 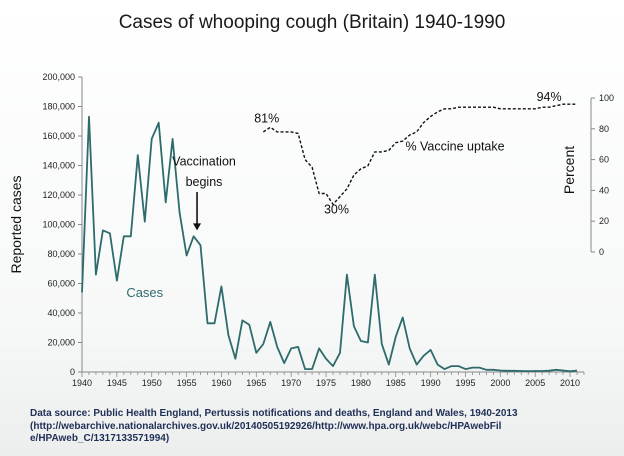 What do you see at coordinates (61, 254) in the screenshot?
I see `y-tick-label: 80,000` at bounding box center [61, 254].